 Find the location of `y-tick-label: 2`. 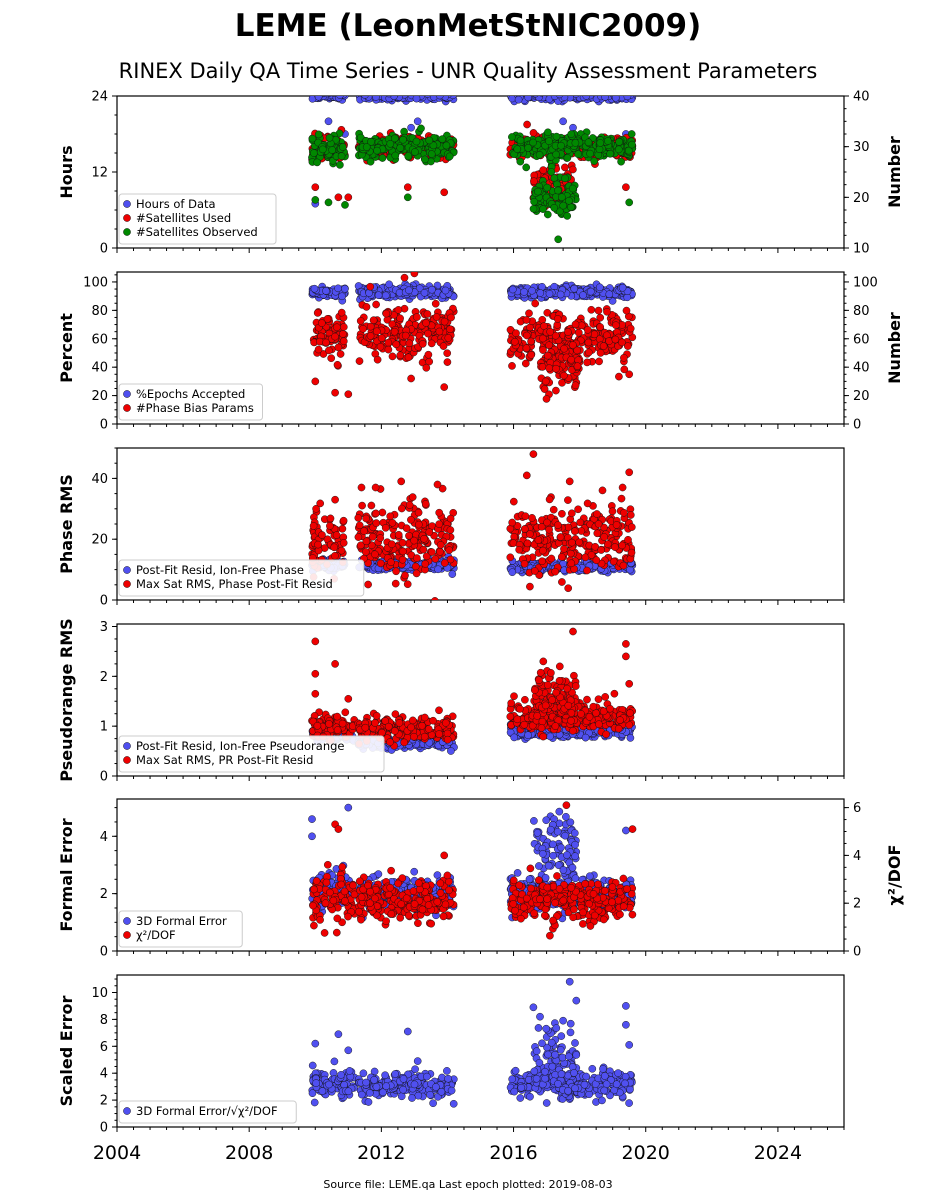

y-tick-label: 2 is located at coordinates (104, 677).